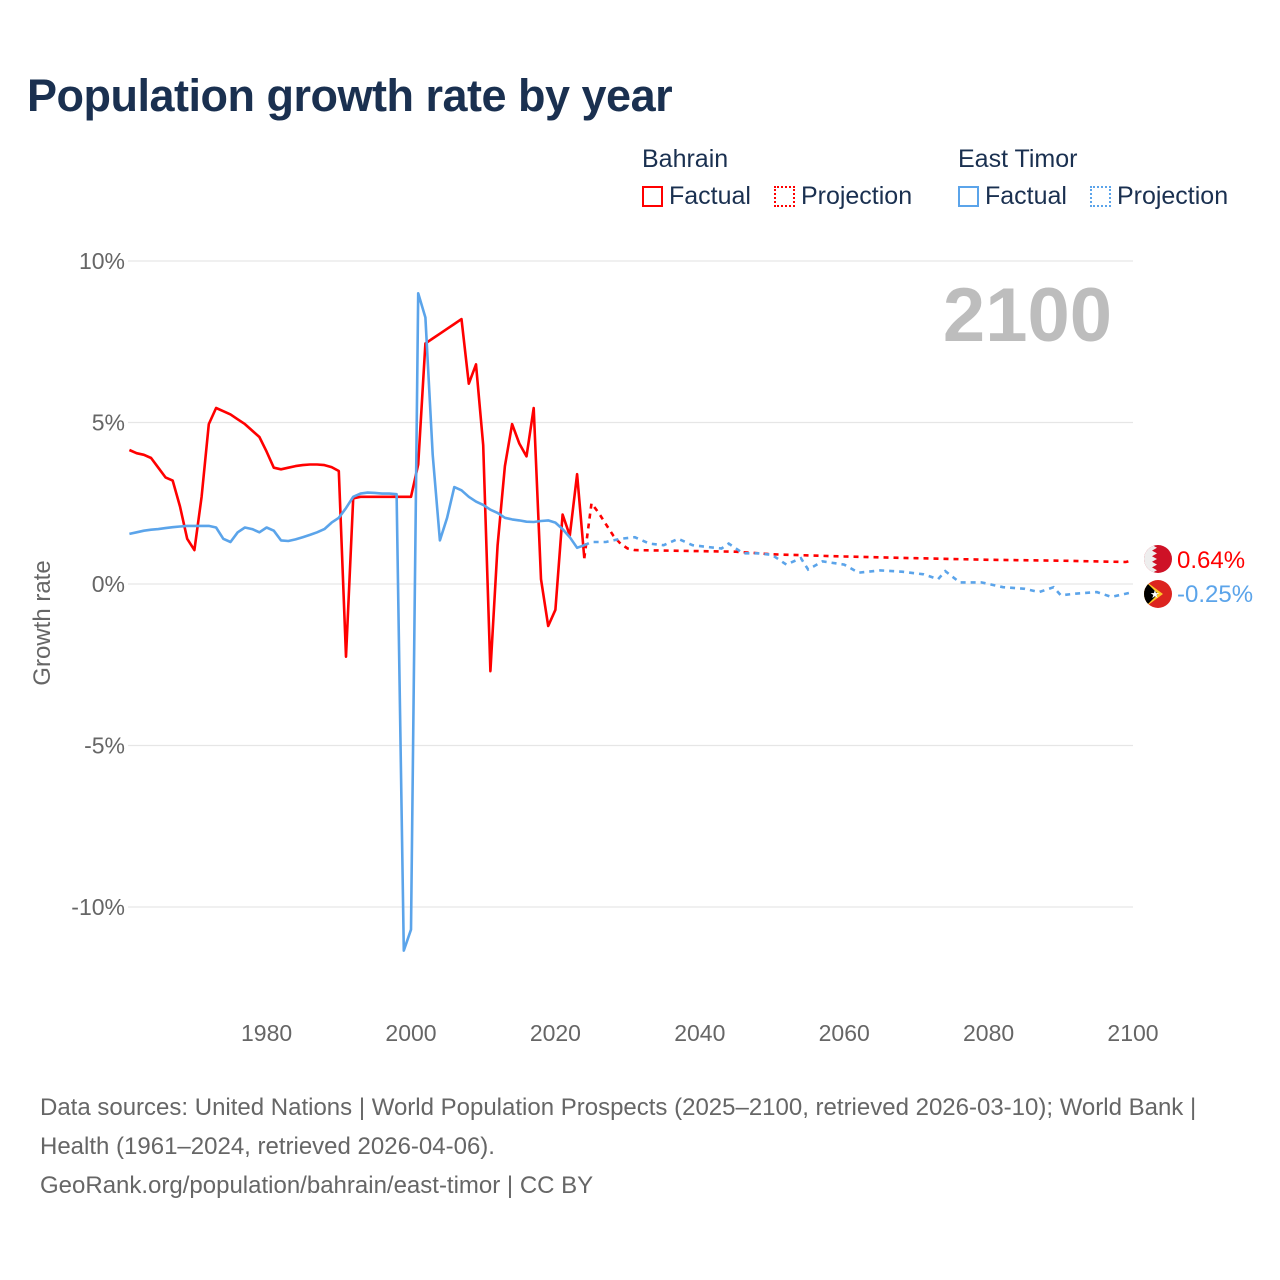  What do you see at coordinates (98, 907) in the screenshot?
I see `y-tick-label: -10%` at bounding box center [98, 907].